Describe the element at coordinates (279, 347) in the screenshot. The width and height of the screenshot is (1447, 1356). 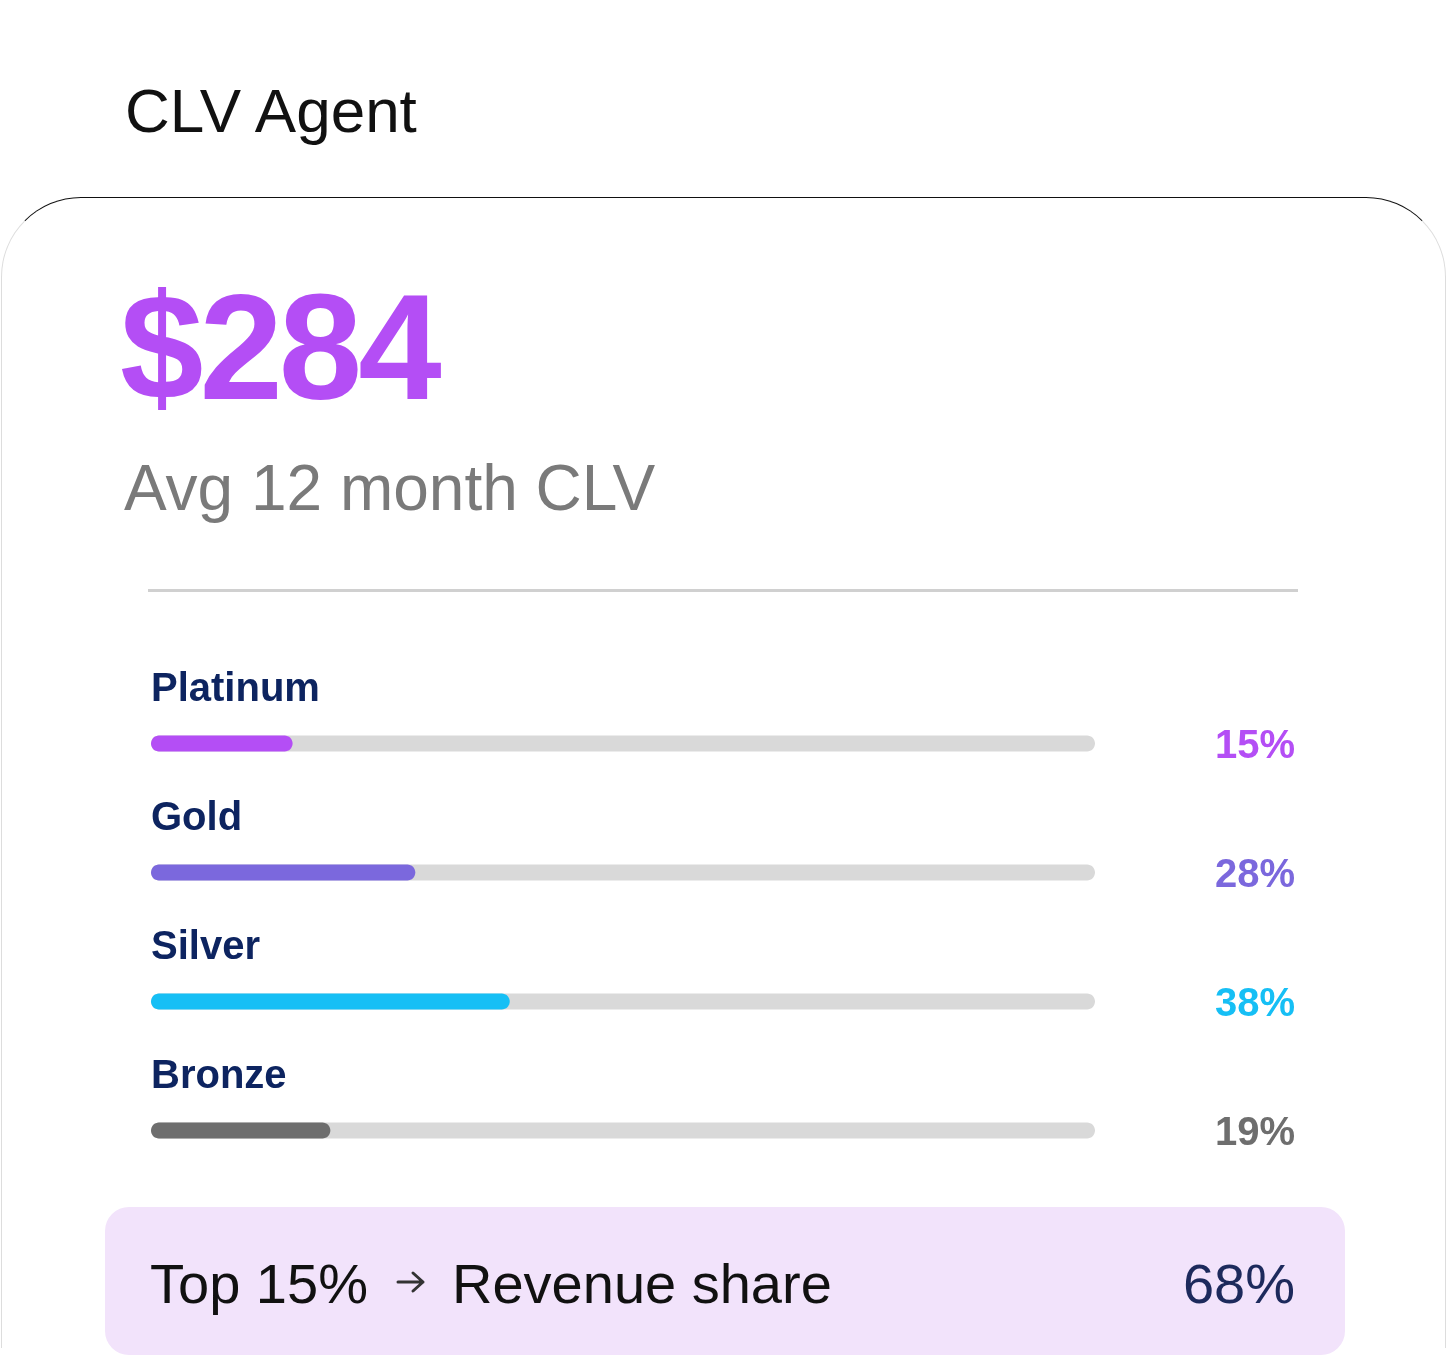
I see `text: $284` at that location.